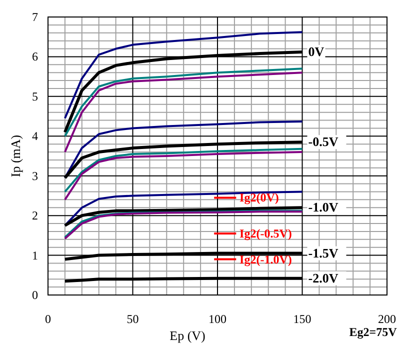 This screenshot has width=412, height=346. Describe the element at coordinates (266, 233) in the screenshot. I see `annotation: Ig2(-0.5V)` at that location.